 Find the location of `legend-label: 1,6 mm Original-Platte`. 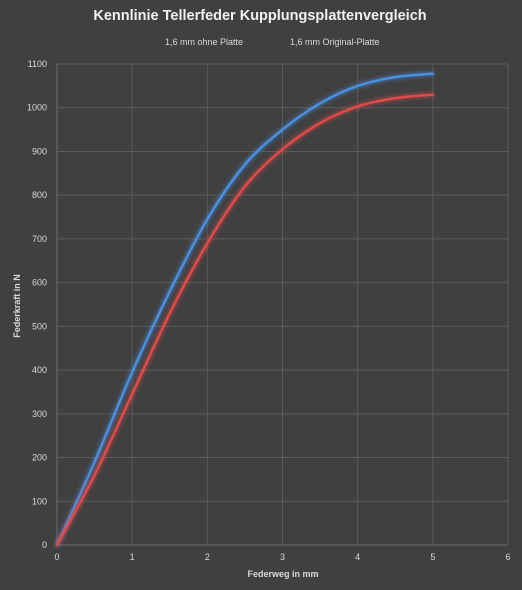

legend-label: 1,6 mm Original-Platte is located at coordinates (335, 42).